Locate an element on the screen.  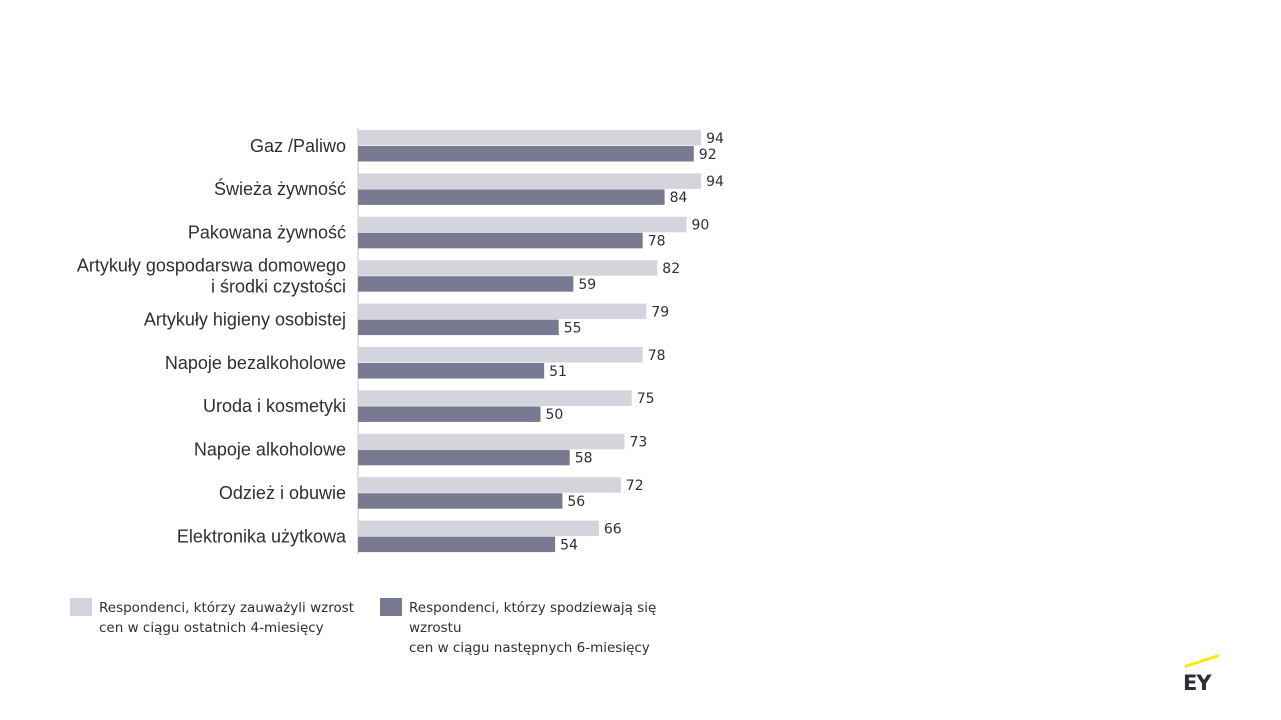
category-label: Uroda i kosmetyki is located at coordinates (274, 406).